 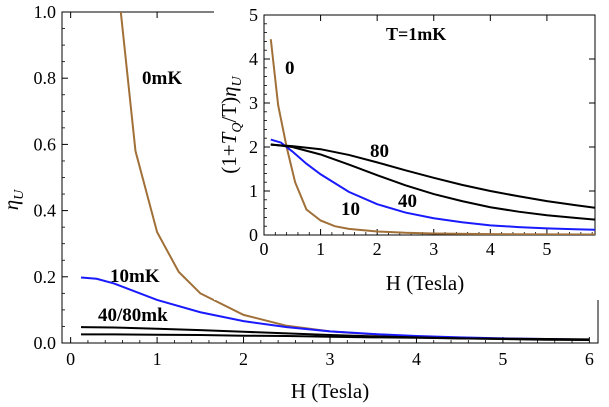 I want to click on inset-x-tick-label: 2, so click(x=377, y=249).